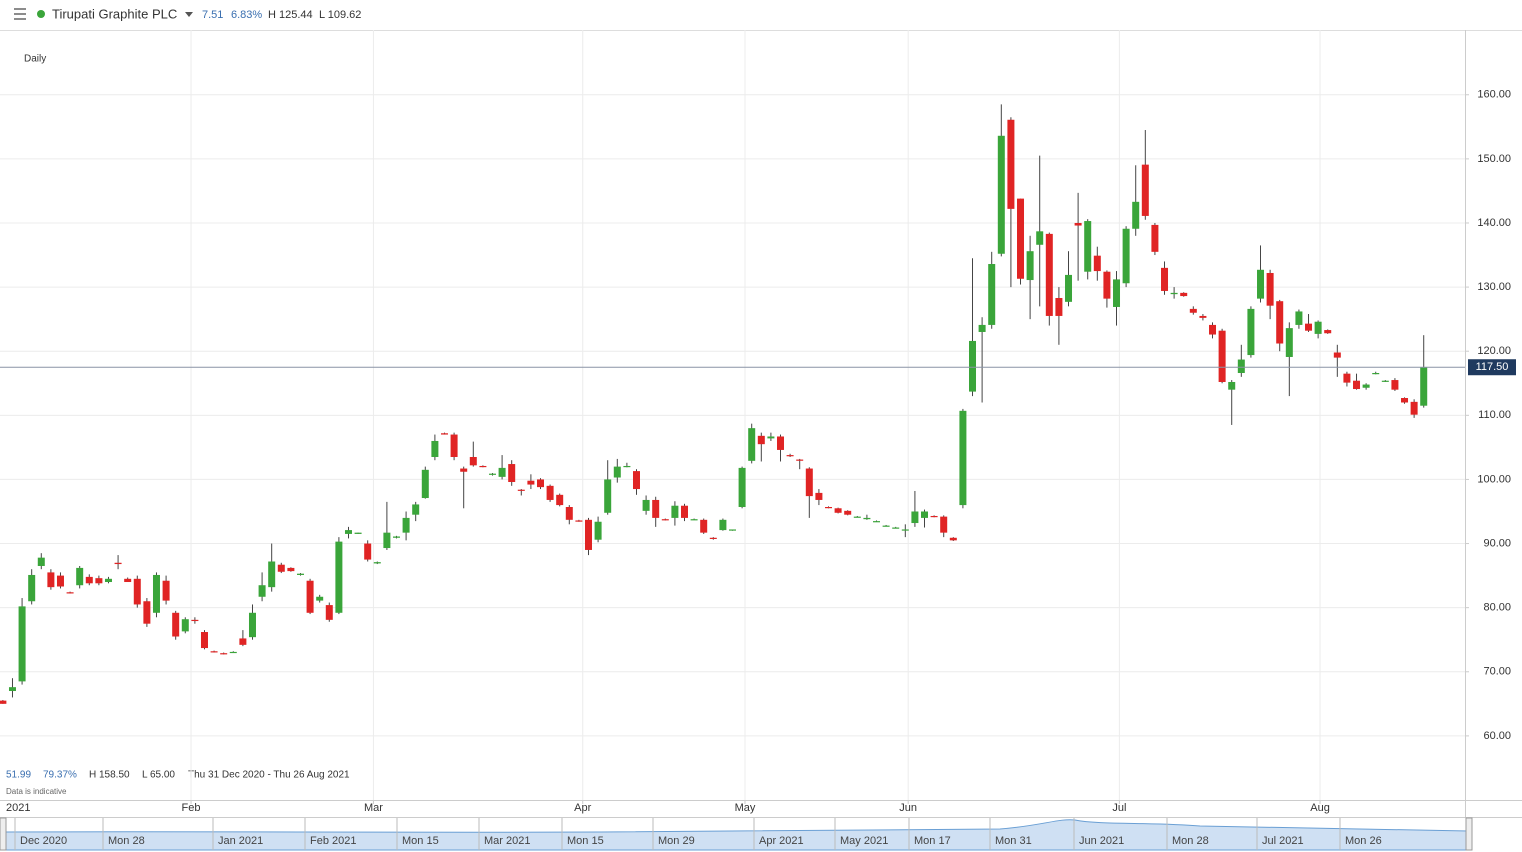  I want to click on x-tick-label: Jun, so click(908, 808).